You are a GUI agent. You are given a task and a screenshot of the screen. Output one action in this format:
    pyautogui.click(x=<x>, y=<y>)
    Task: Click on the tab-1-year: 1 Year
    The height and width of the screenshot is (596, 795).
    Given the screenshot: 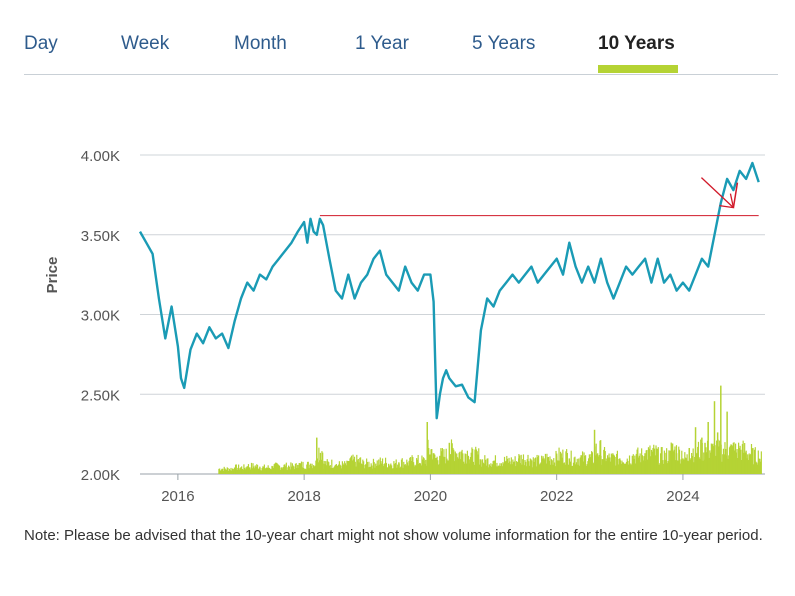 What is the action you would take?
    pyautogui.click(x=382, y=43)
    